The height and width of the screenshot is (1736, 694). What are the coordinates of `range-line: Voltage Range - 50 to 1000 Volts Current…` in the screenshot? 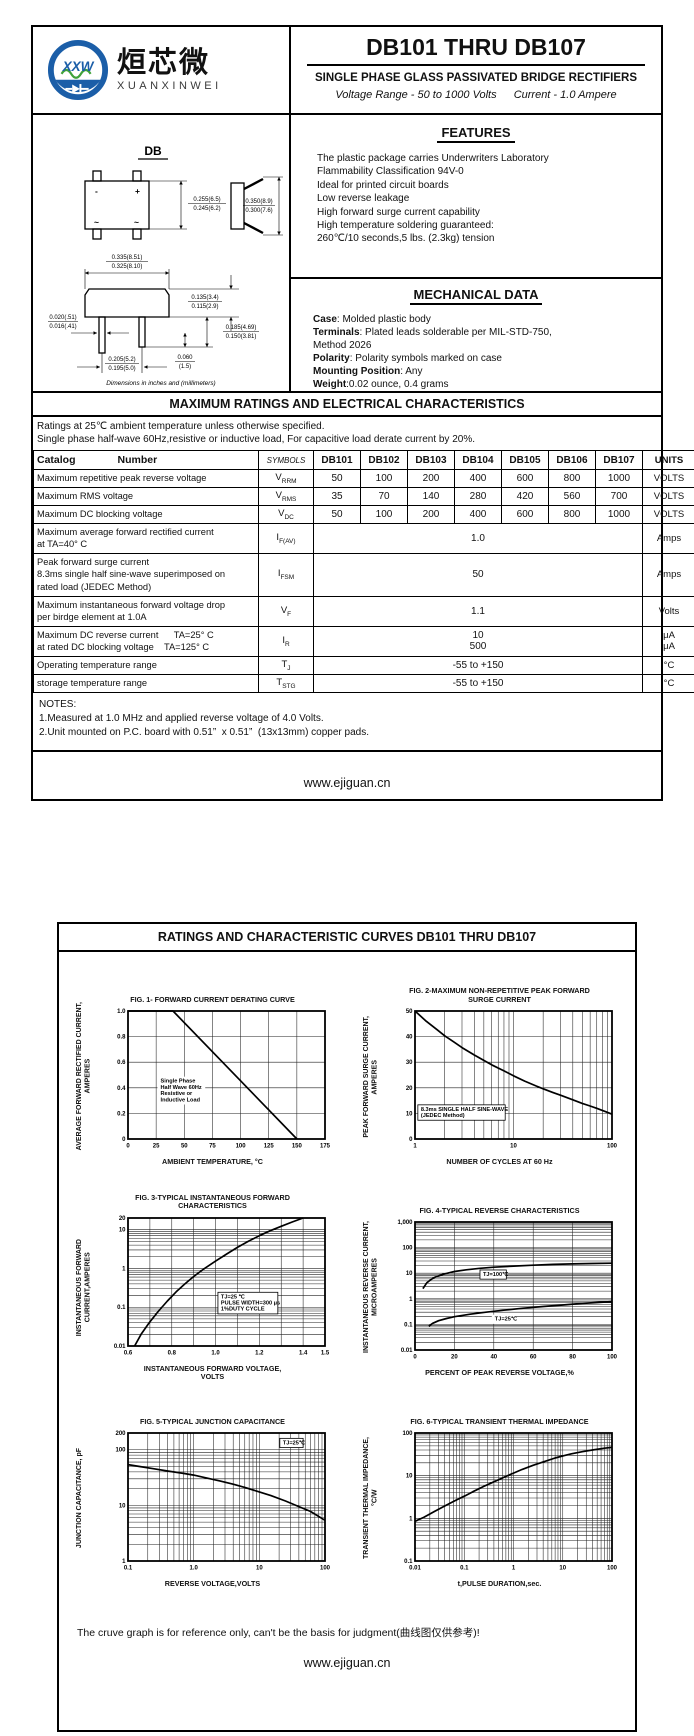 It's located at (476, 95).